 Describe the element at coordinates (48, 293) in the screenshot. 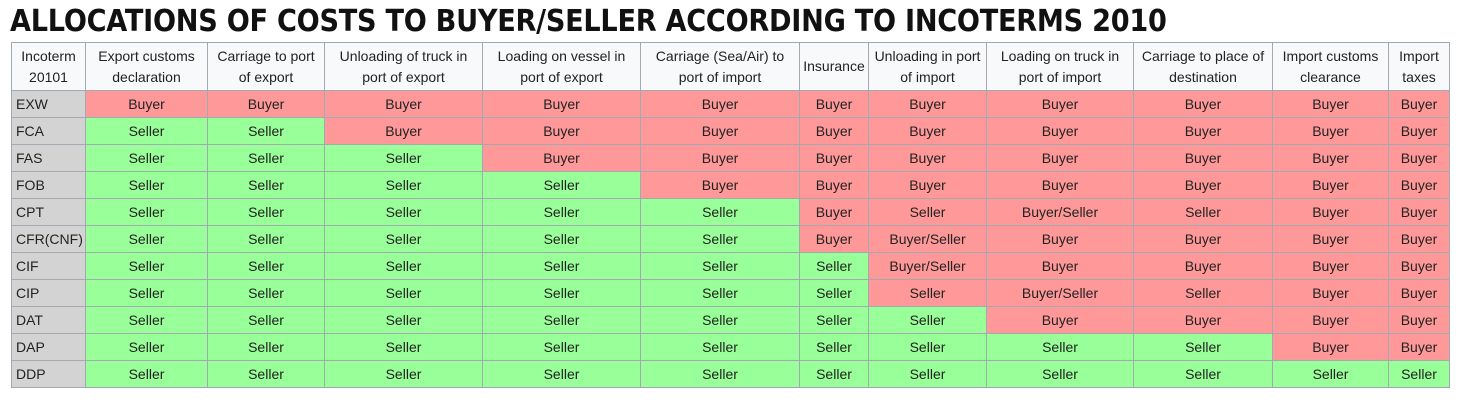

I see `incoterm-cell: CIP` at that location.